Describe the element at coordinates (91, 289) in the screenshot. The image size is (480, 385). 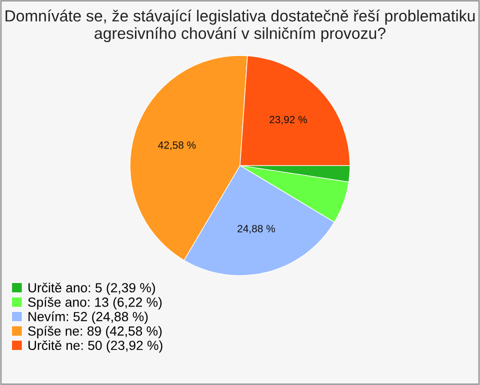
I see `legend-label: Určitě ano: 5 (2,39 %)` at that location.